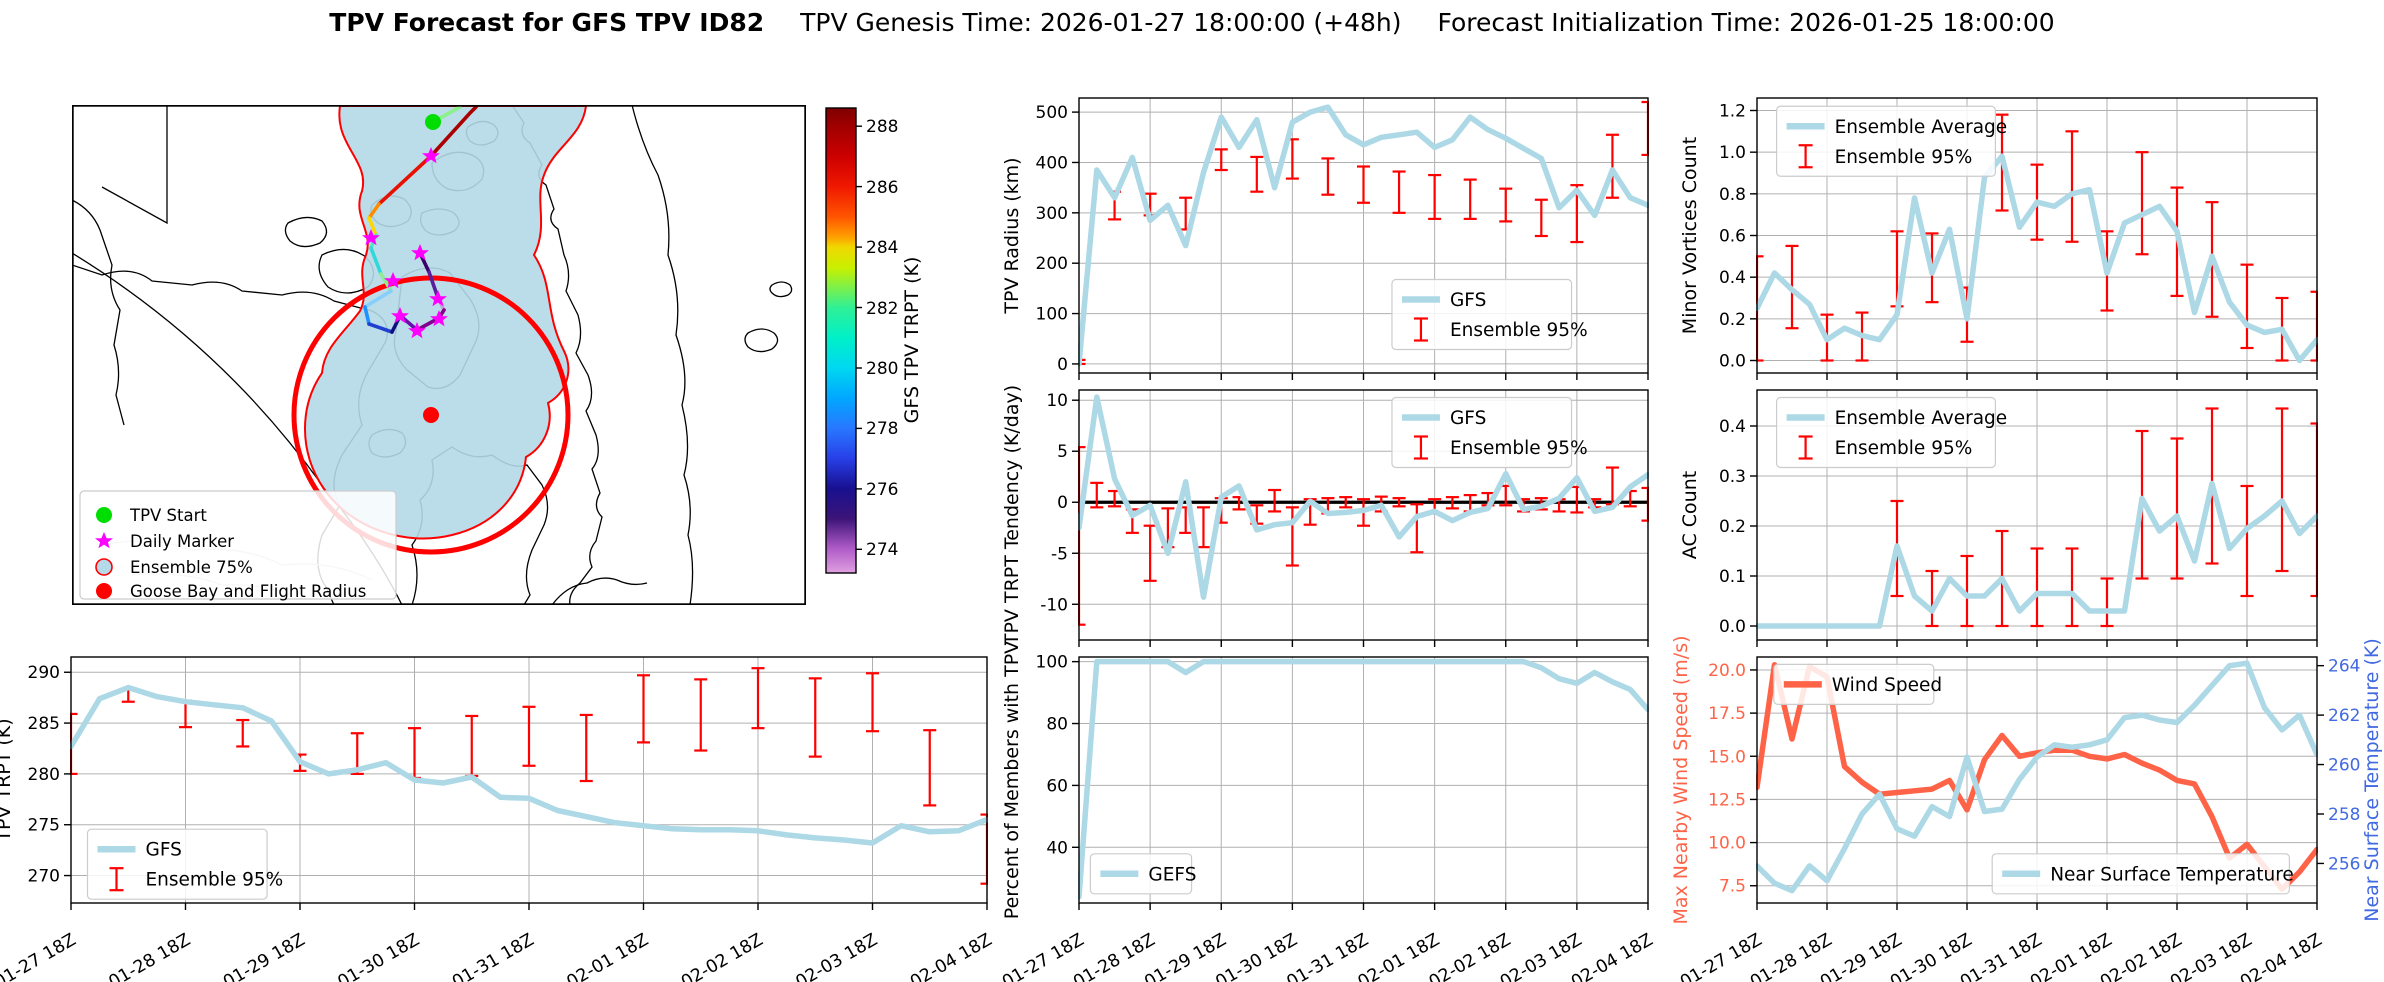 The image size is (2384, 982). What do you see at coordinates (1057, 786) in the screenshot?
I see `y-tick-label: 60` at bounding box center [1057, 786].